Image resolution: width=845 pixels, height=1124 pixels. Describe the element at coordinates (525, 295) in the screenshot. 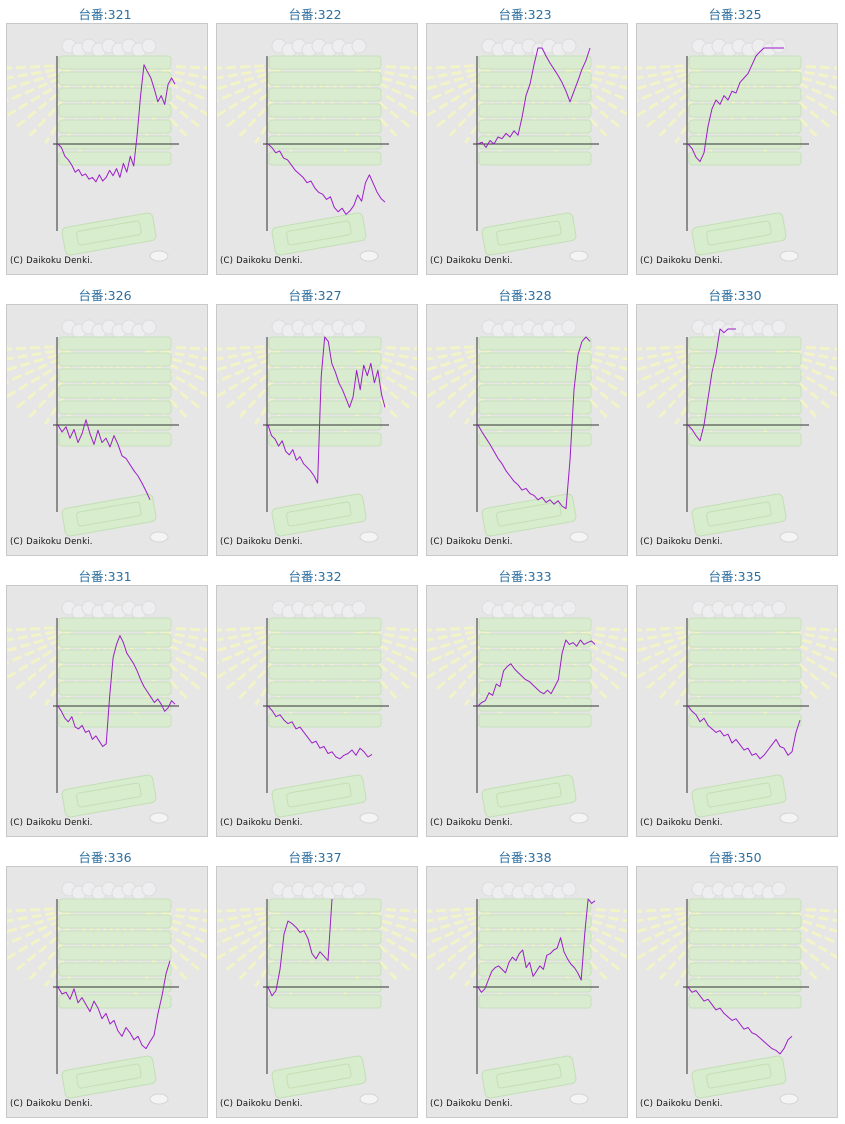

I see `machine-number-label: 台番:328` at that location.